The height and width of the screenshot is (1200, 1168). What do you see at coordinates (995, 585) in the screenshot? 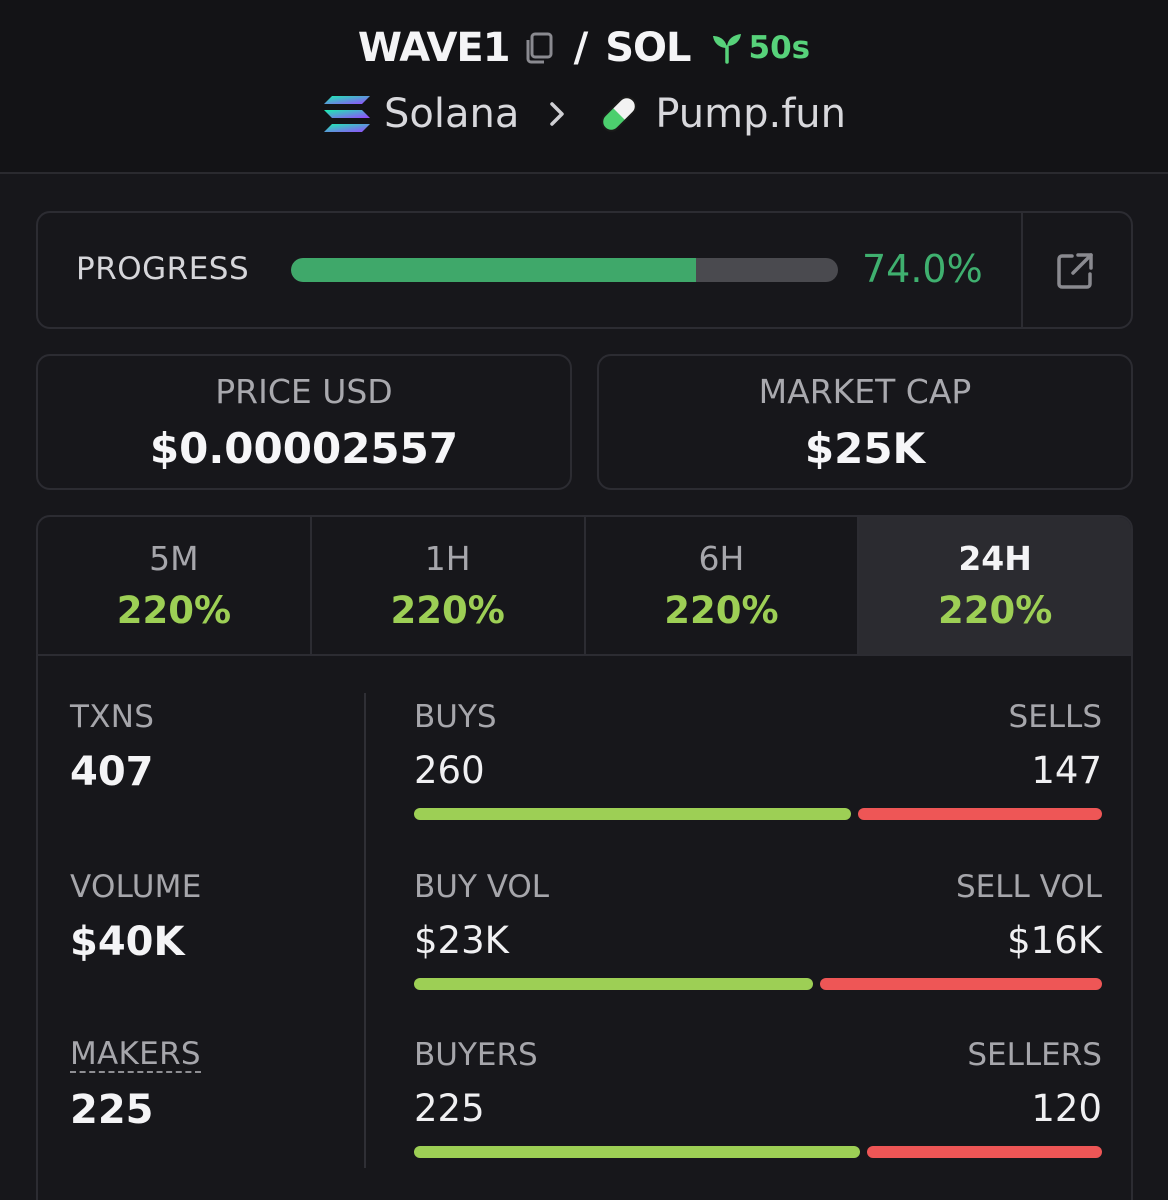
I see `tab-24h: 24H 220%` at bounding box center [995, 585].